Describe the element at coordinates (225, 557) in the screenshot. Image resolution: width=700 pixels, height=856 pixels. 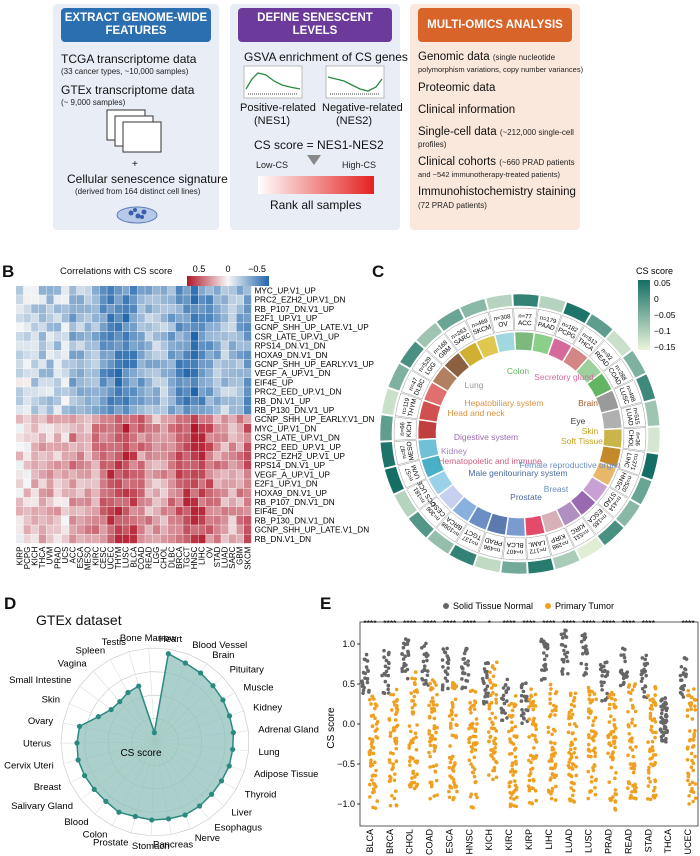
I see `heatmap-col-label: LUAD` at that location.